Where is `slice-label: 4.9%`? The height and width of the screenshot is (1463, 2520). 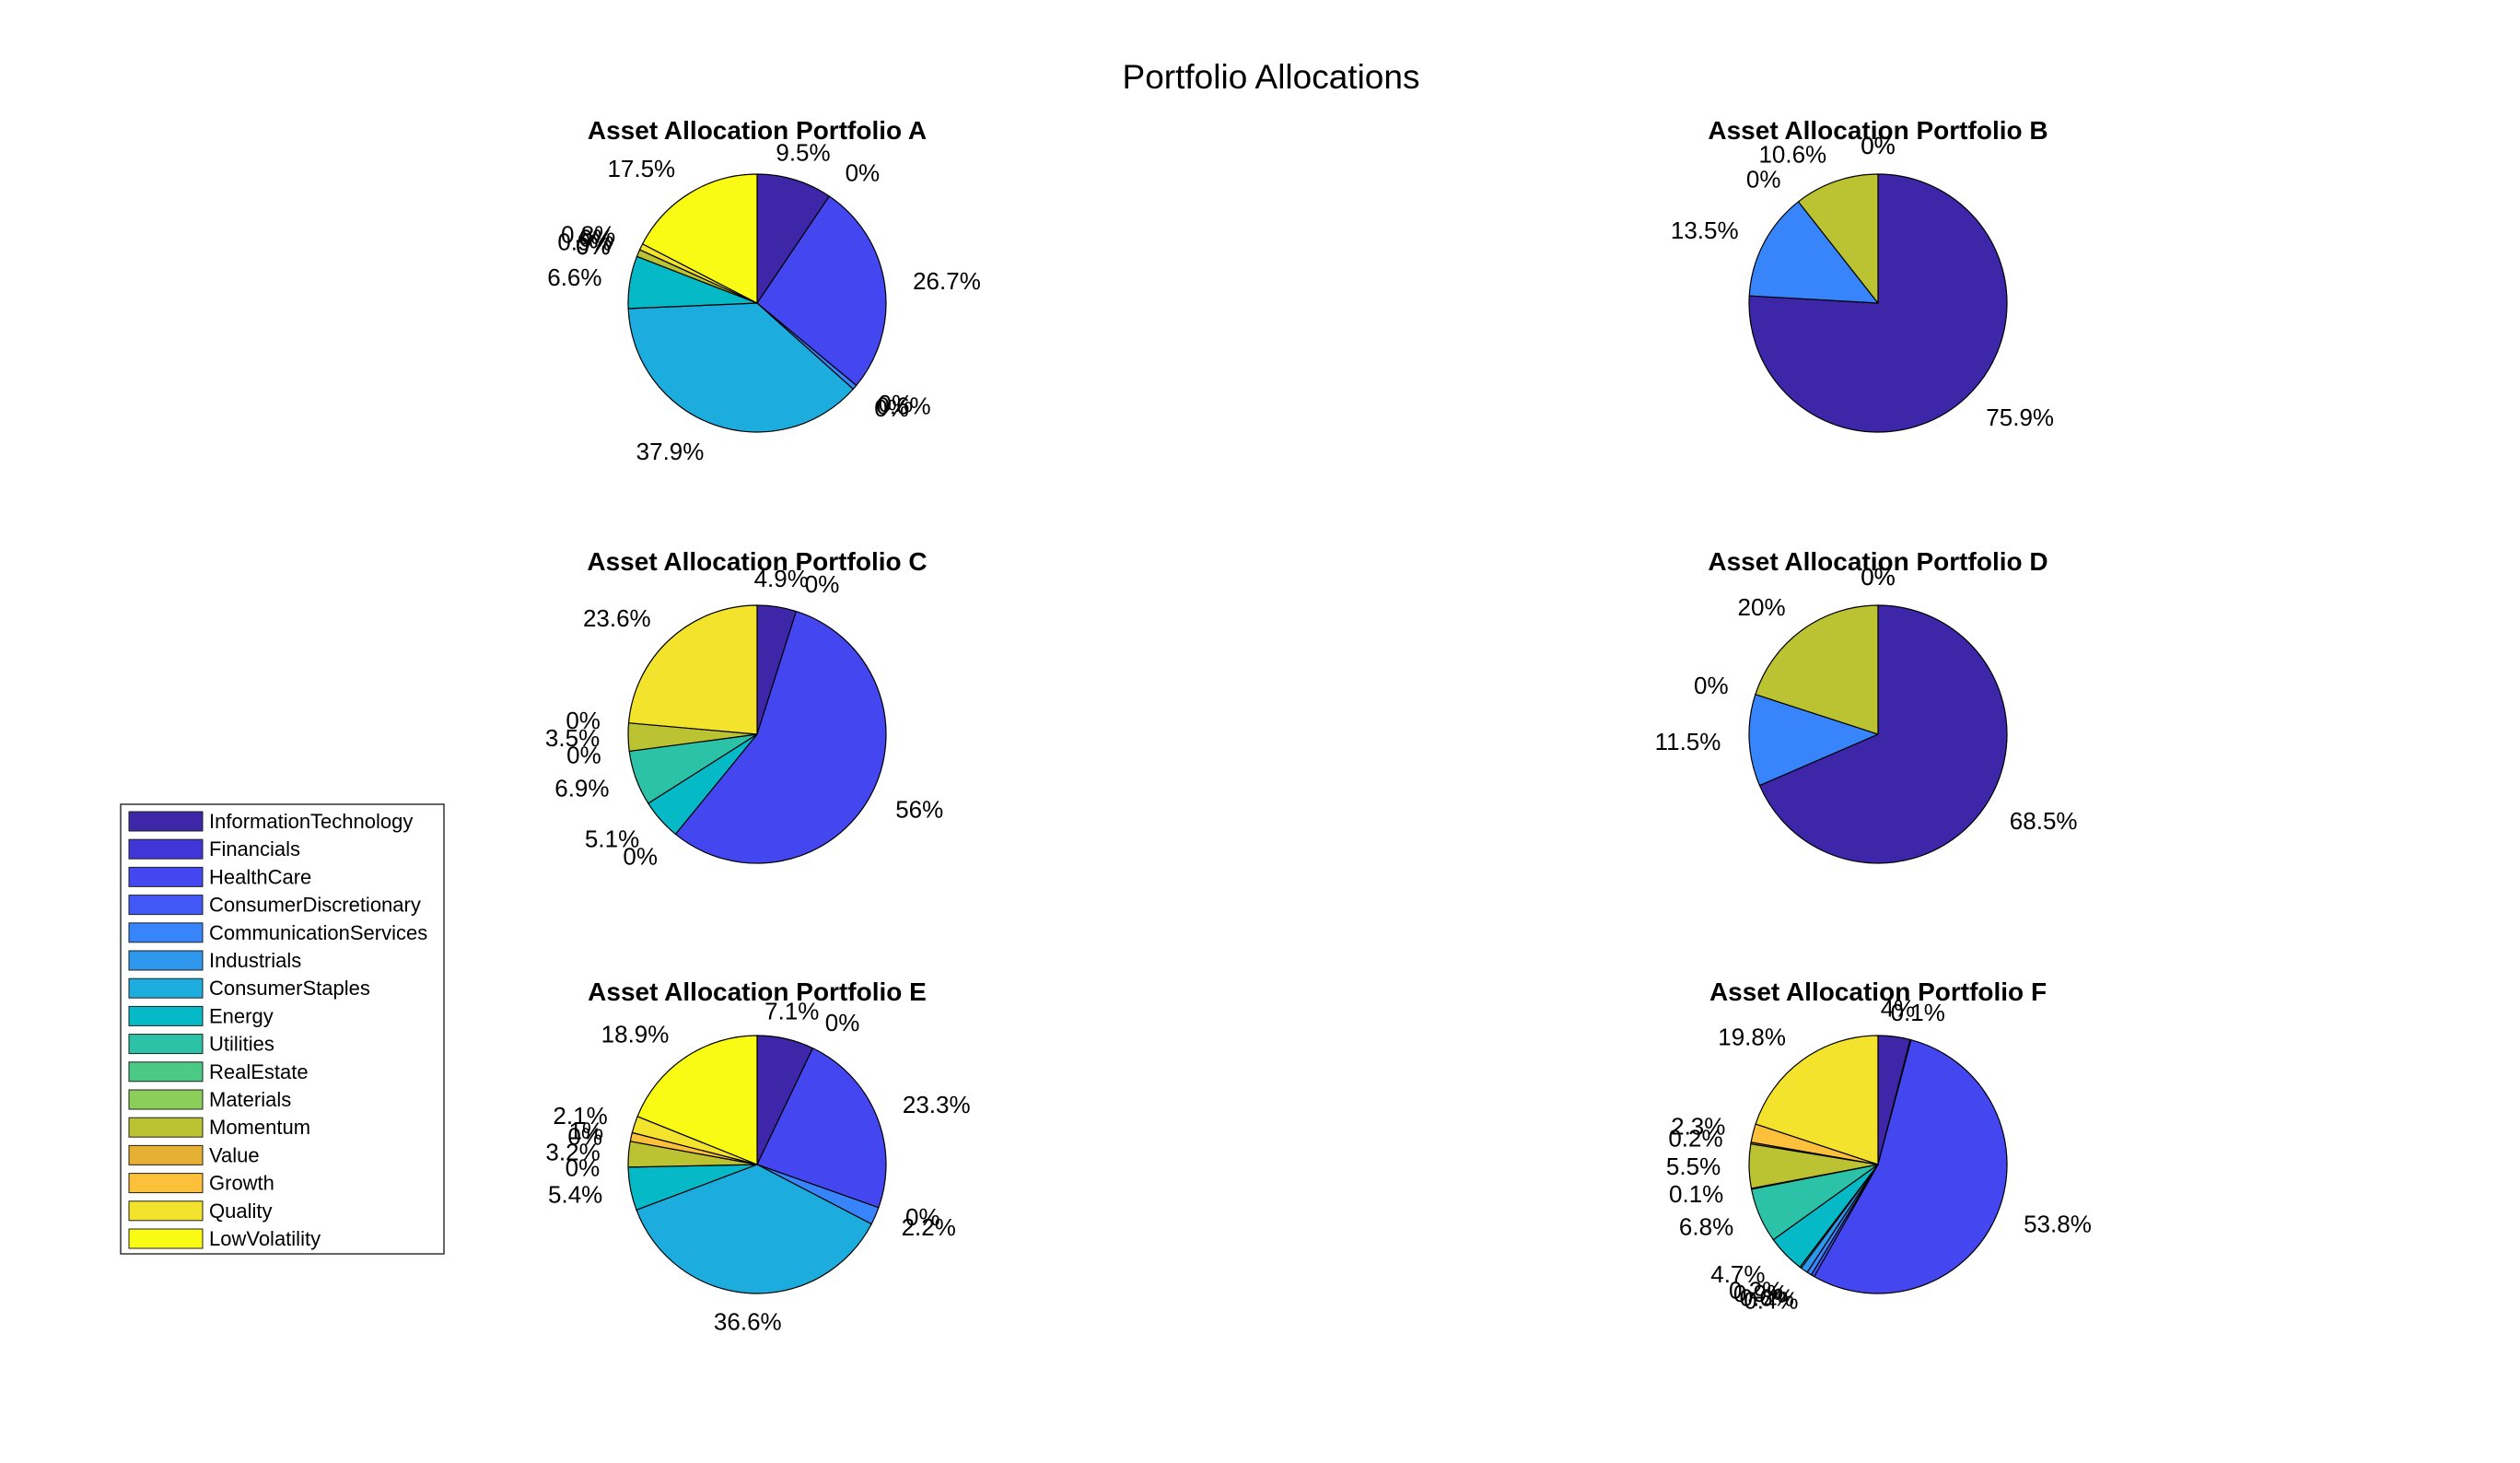
slice-label: 4.9% is located at coordinates (781, 579).